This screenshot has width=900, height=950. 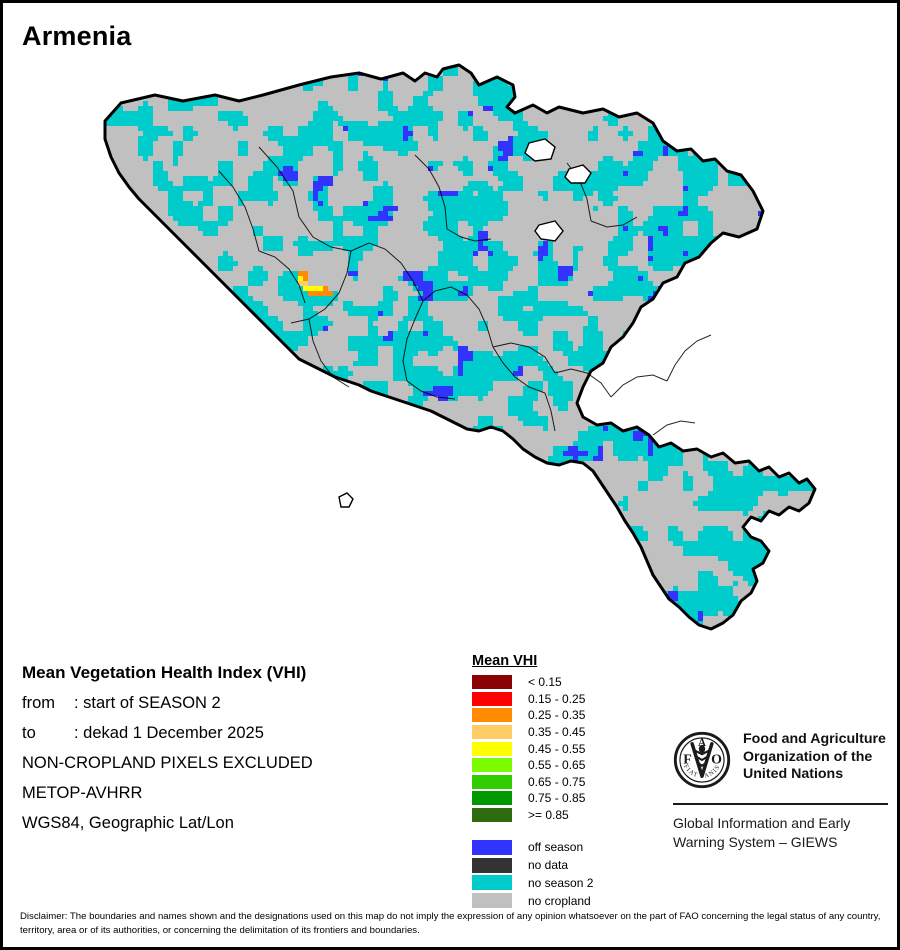 I want to click on info-from-value: : start of SEASON 2, so click(x=147, y=703).